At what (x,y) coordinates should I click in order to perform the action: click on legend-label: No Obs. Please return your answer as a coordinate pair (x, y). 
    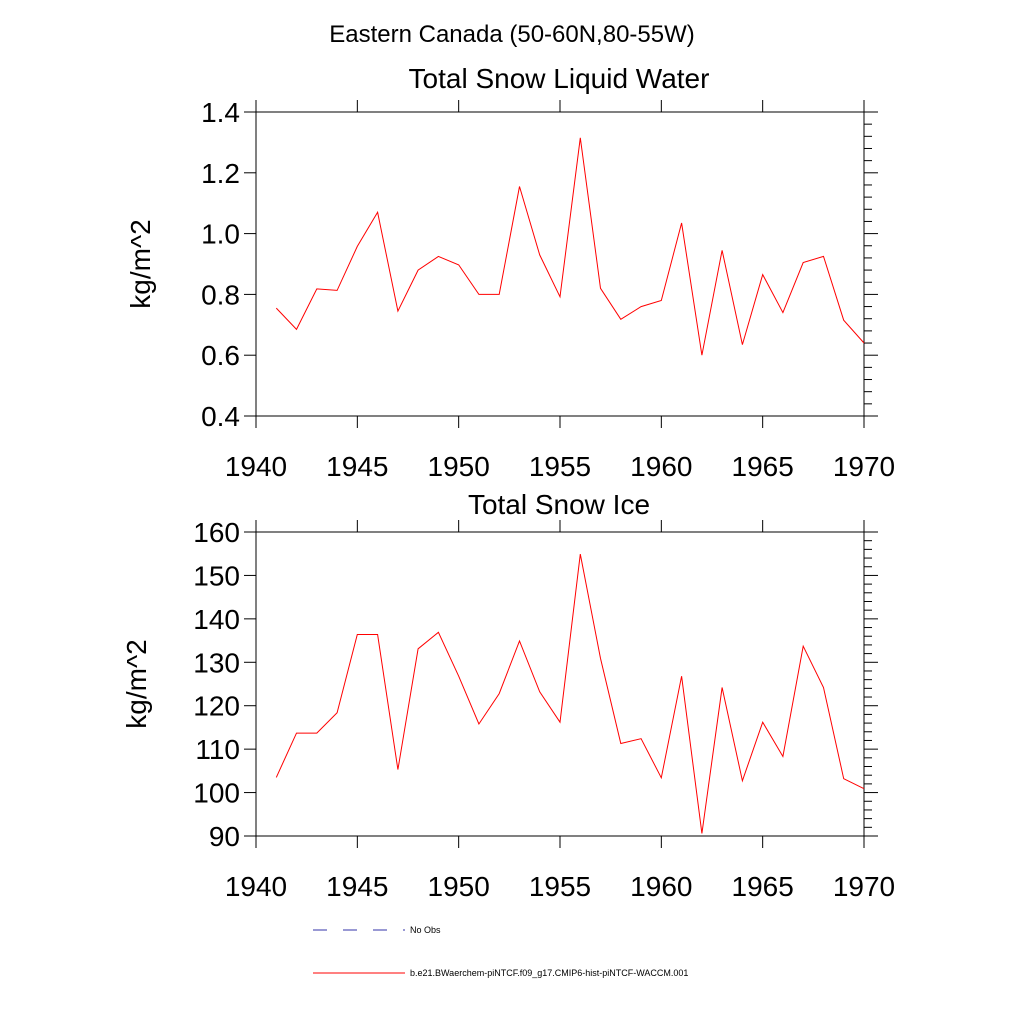
    Looking at the image, I should click on (425, 930).